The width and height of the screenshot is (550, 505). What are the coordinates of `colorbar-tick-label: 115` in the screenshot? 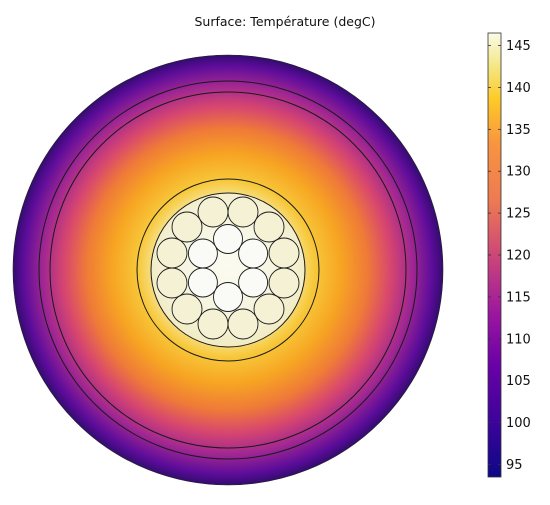 It's located at (518, 297).